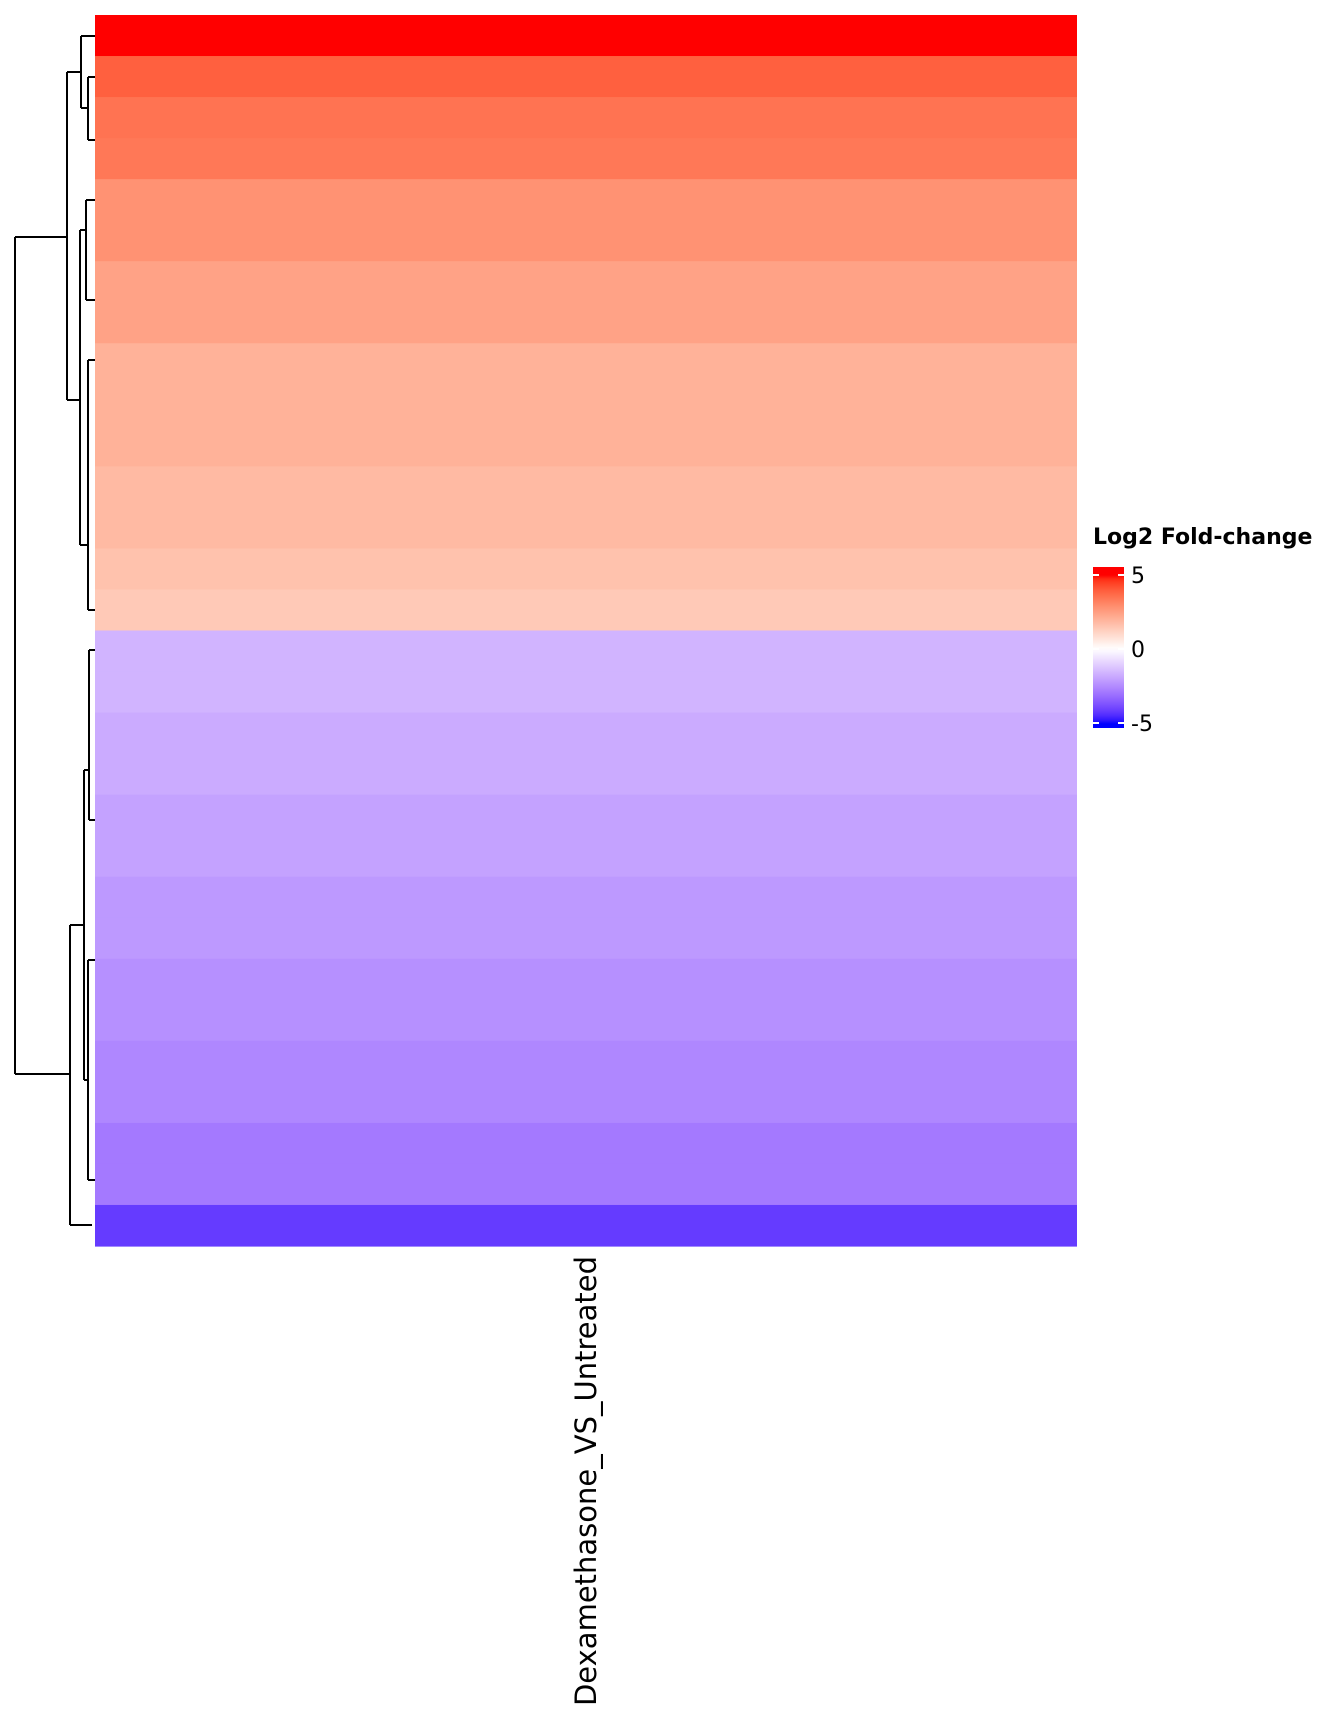 The image size is (1344, 1728). What do you see at coordinates (42, 655) in the screenshot?
I see `dendrogram-root` at bounding box center [42, 655].